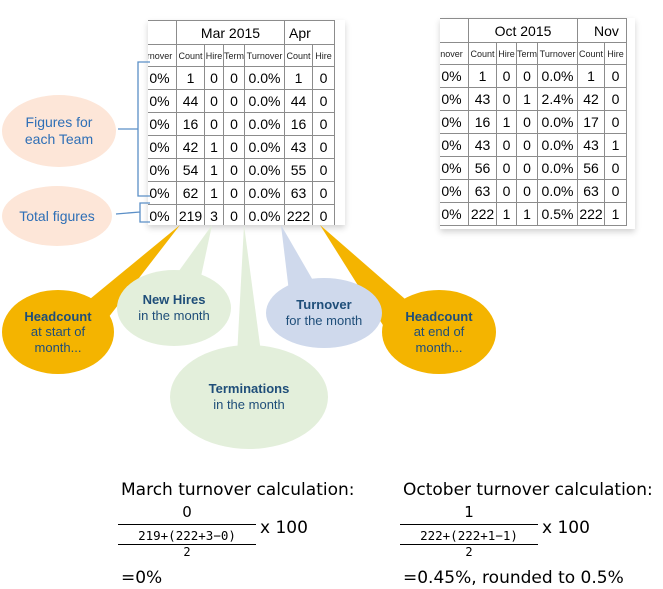 The width and height of the screenshot is (663, 589). What do you see at coordinates (533, 145) in the screenshot?
I see `table-row: 0% 43 0 0 0.0% 43 1` at bounding box center [533, 145].